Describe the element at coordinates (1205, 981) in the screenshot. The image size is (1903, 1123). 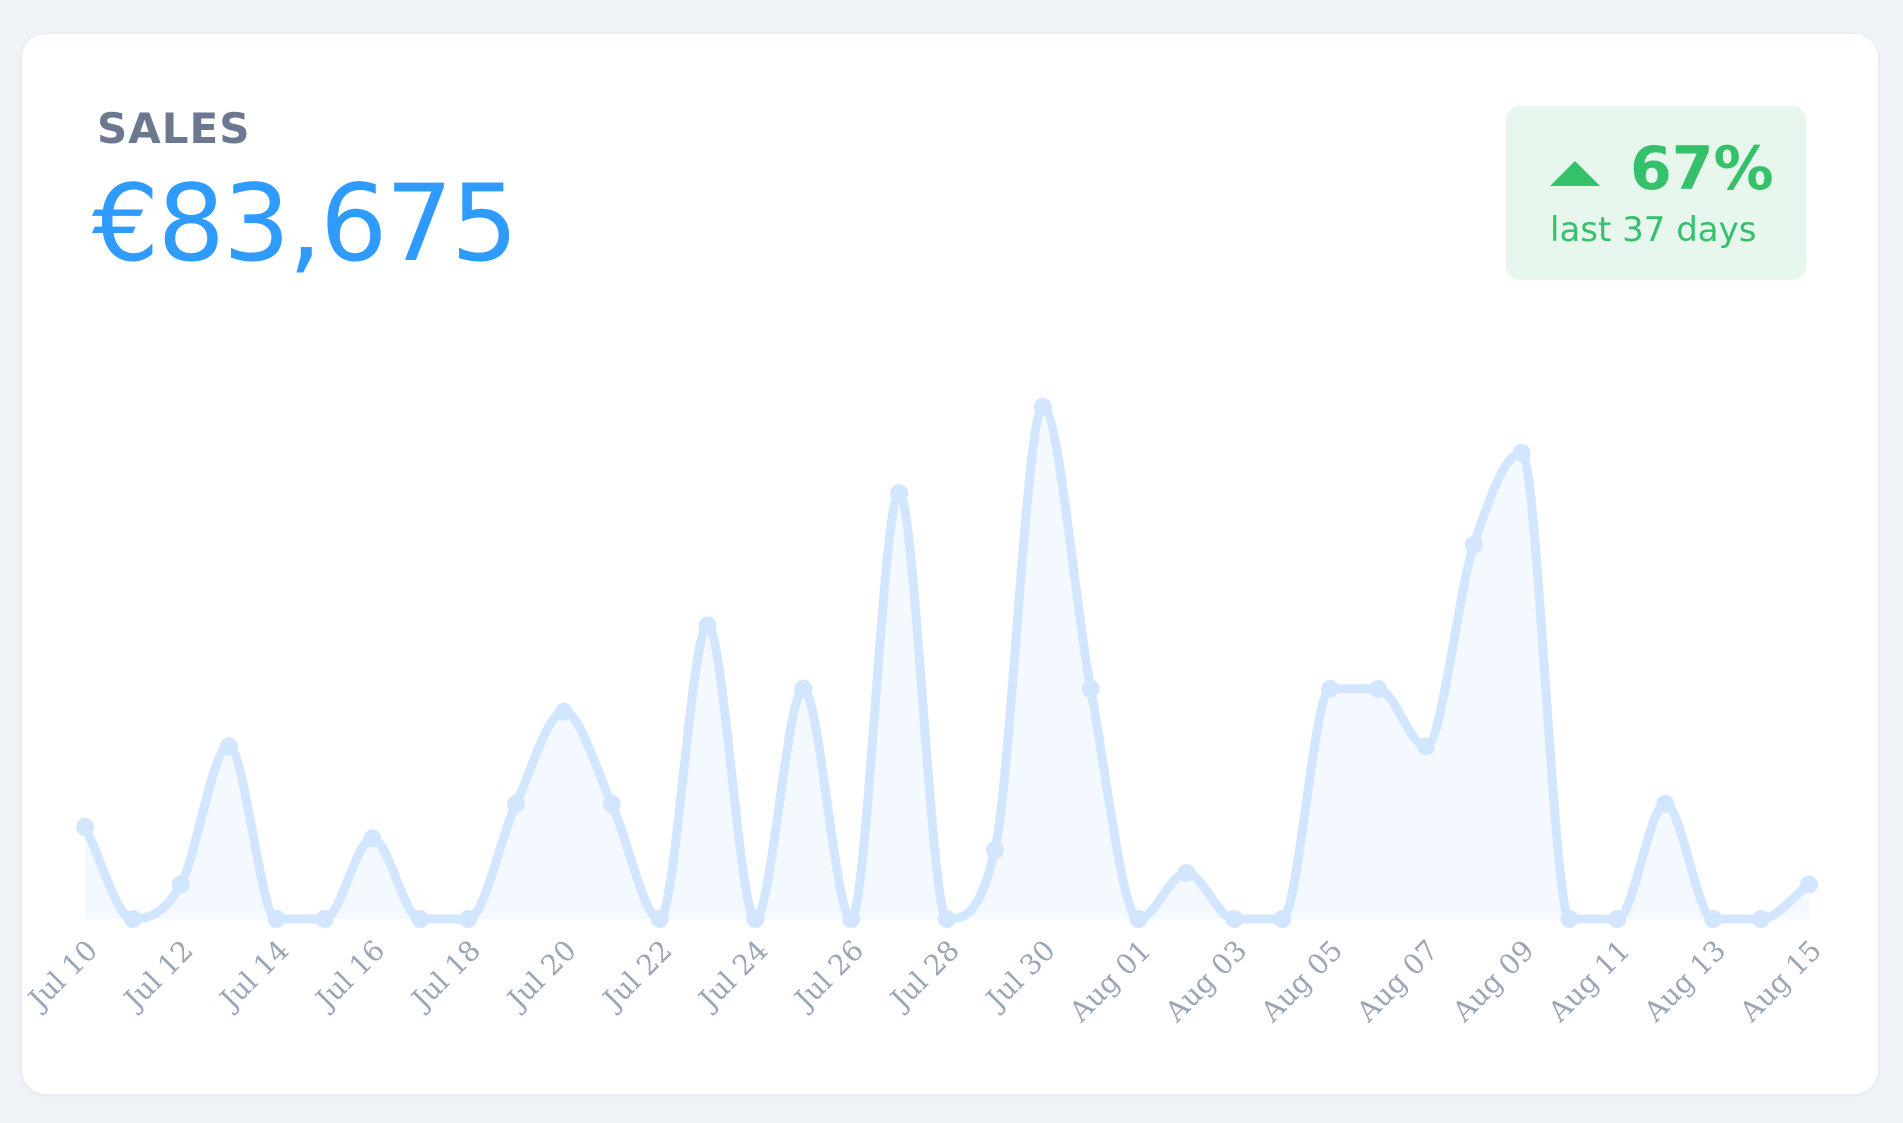
I see `x-tick-label: Aug 03` at that location.